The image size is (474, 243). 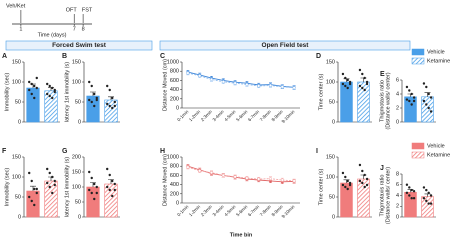 I want to click on panel-letter: B, so click(x=64, y=56).